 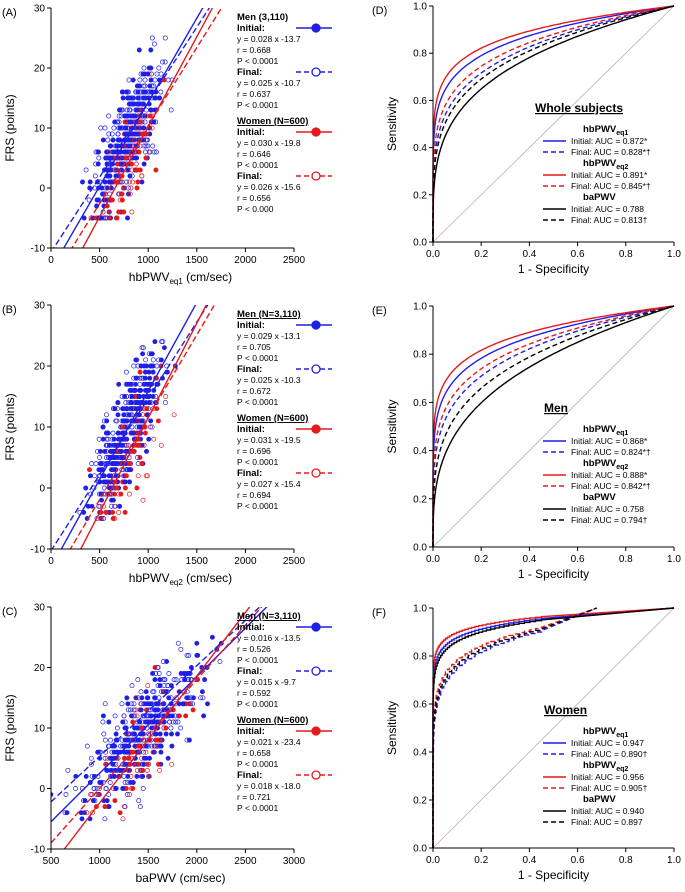 What do you see at coordinates (294, 260) in the screenshot?
I see `x-tick-label: 2500` at bounding box center [294, 260].